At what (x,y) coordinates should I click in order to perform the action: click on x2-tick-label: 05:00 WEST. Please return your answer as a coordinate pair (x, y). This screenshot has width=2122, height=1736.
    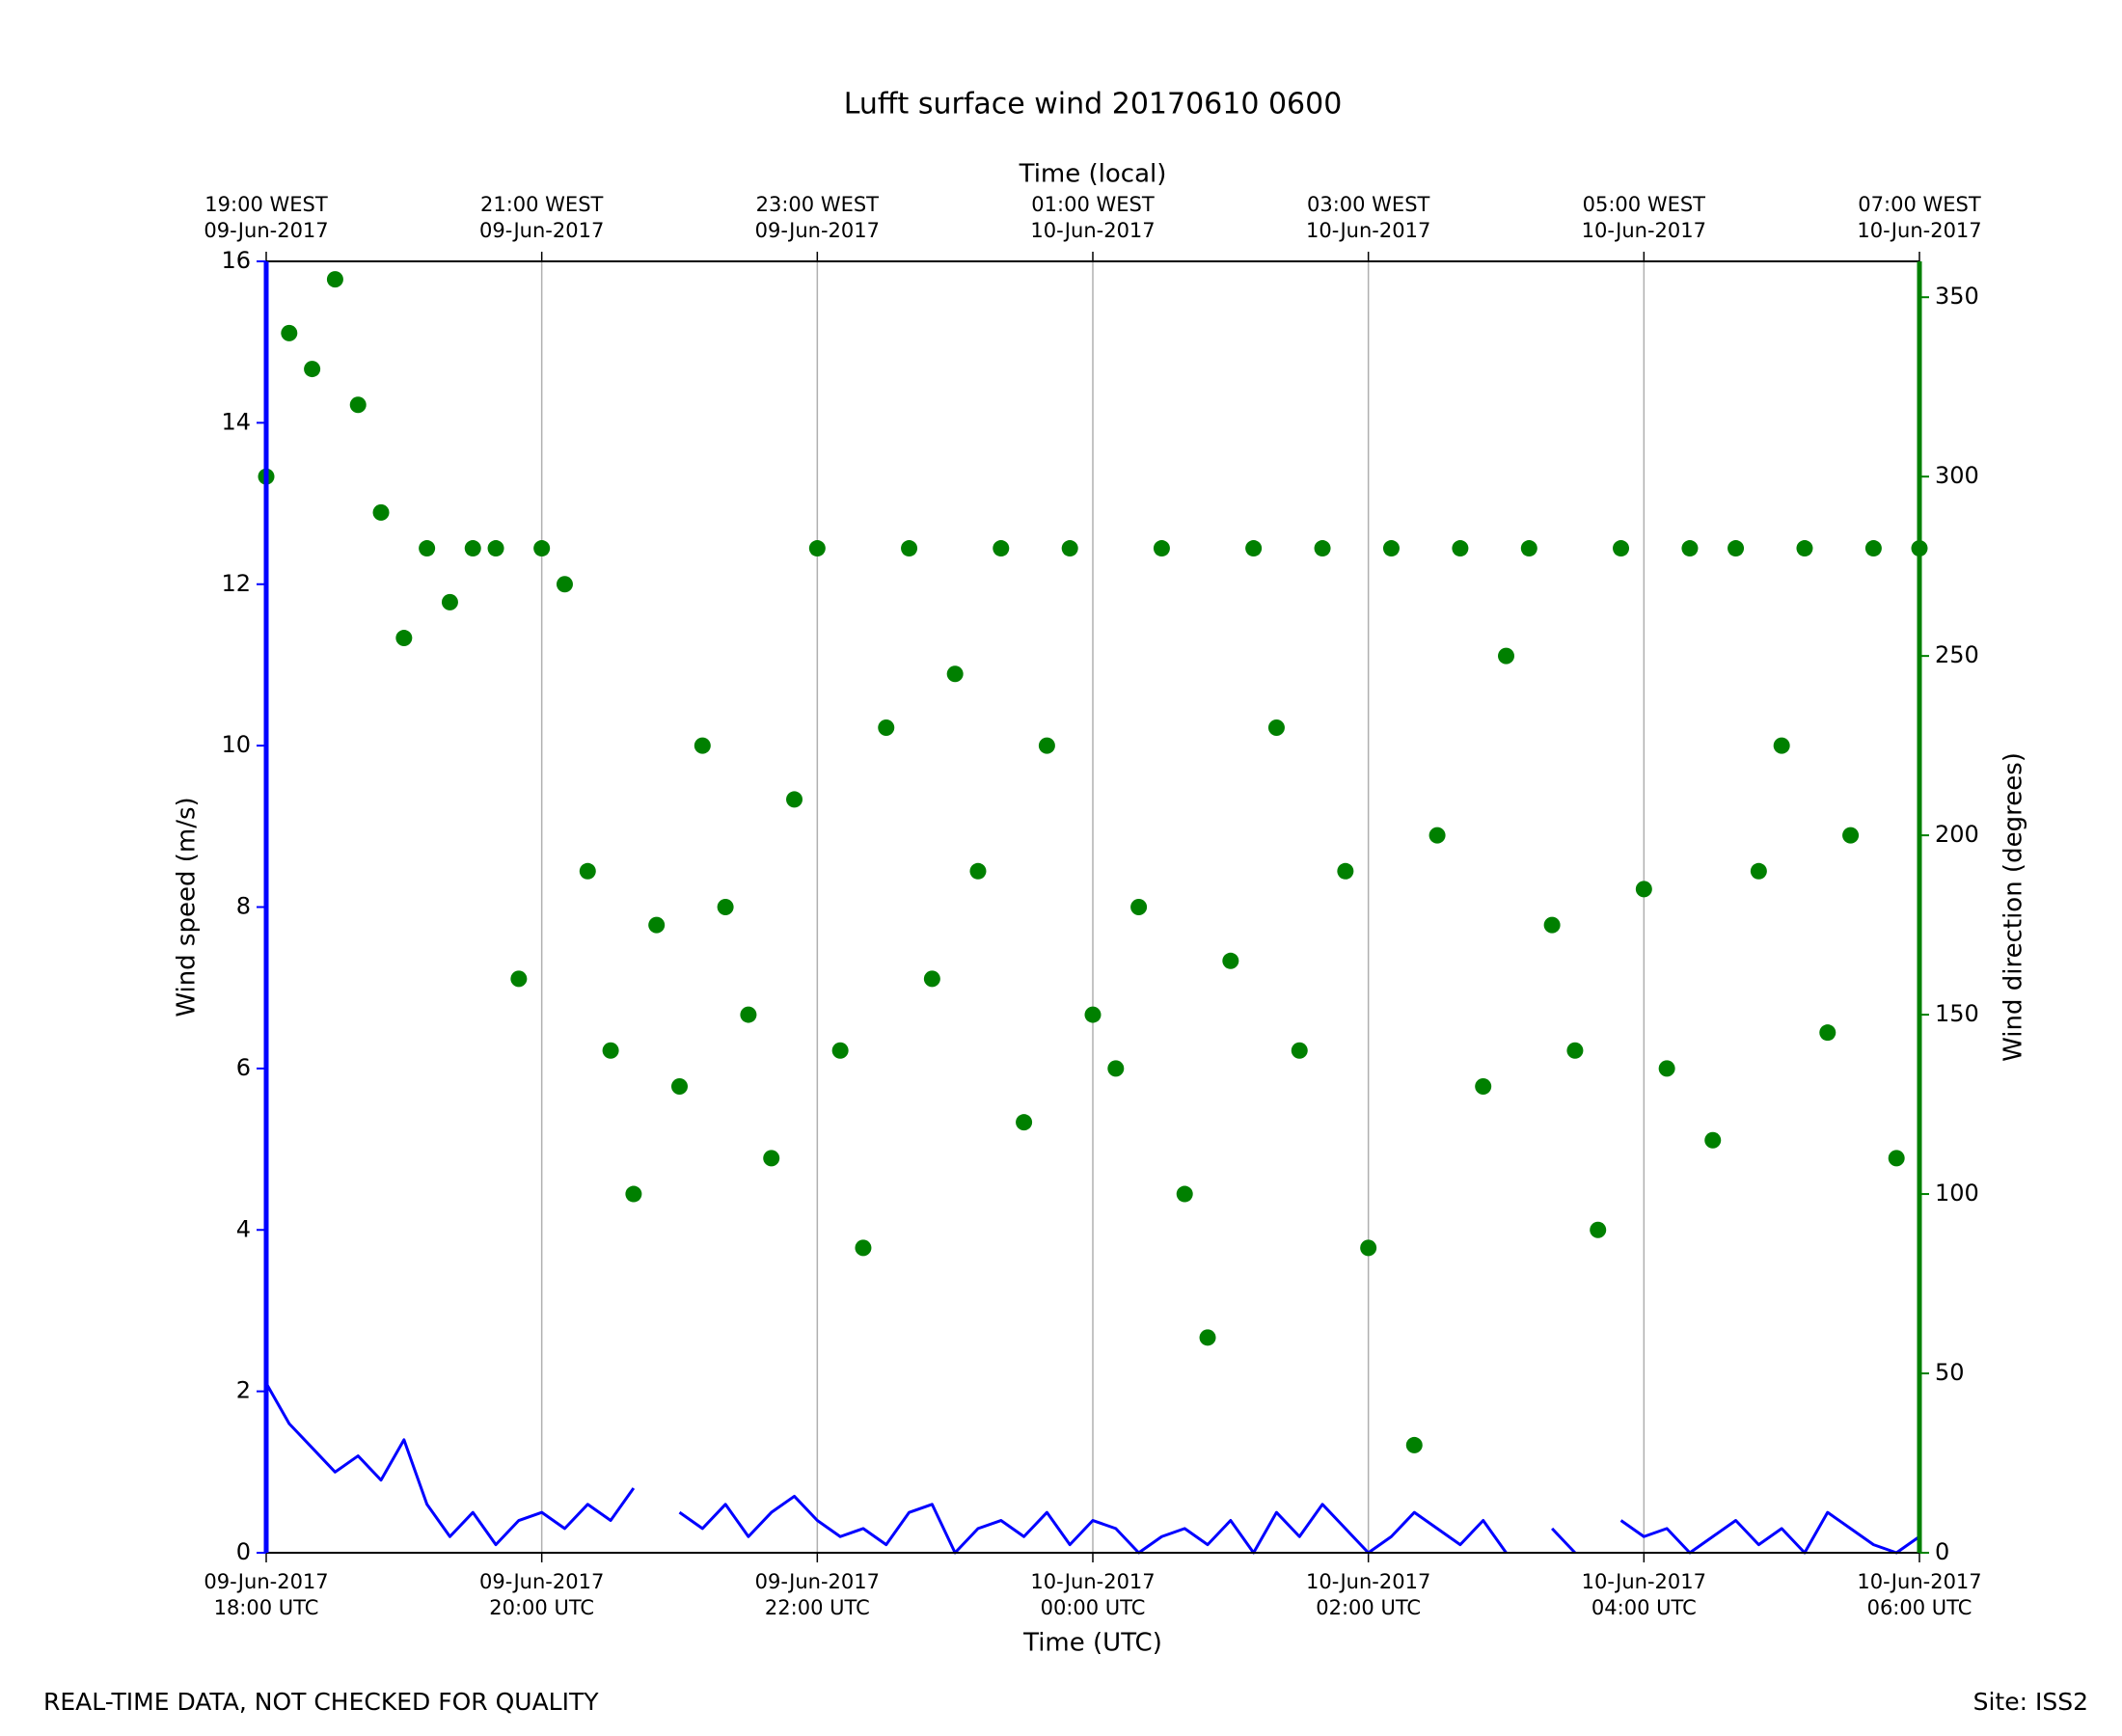
    Looking at the image, I should click on (1645, 204).